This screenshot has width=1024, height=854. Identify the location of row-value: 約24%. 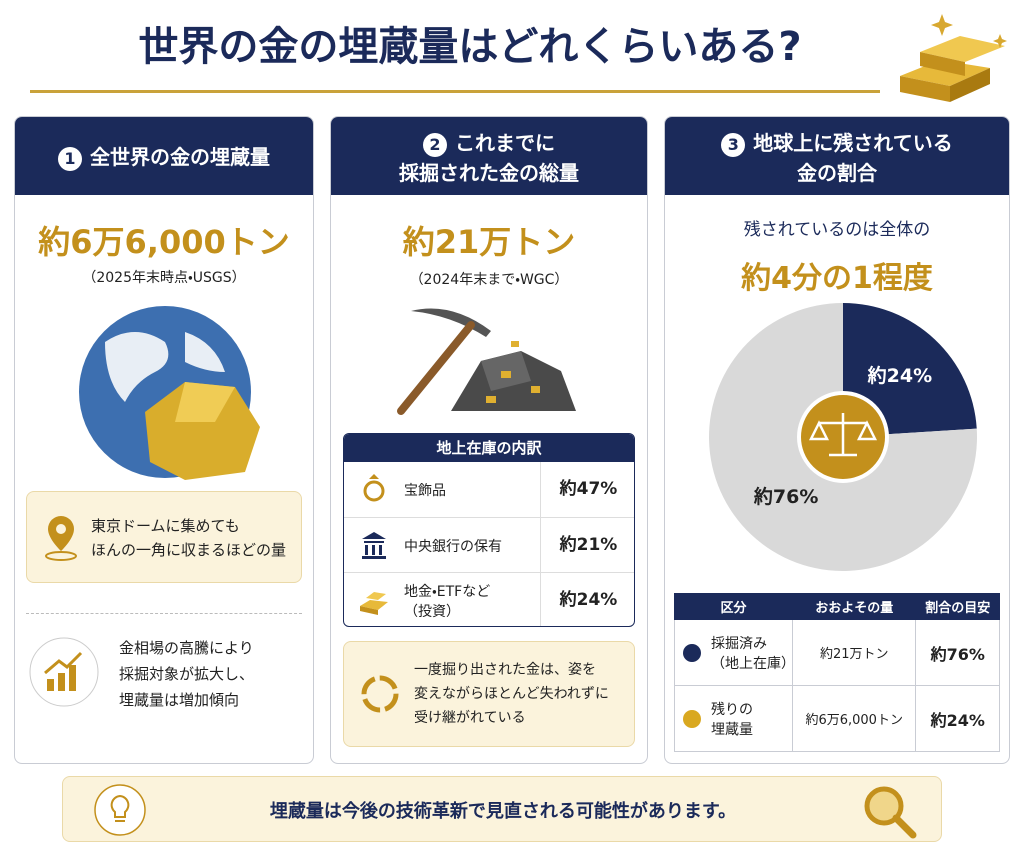
(587, 599).